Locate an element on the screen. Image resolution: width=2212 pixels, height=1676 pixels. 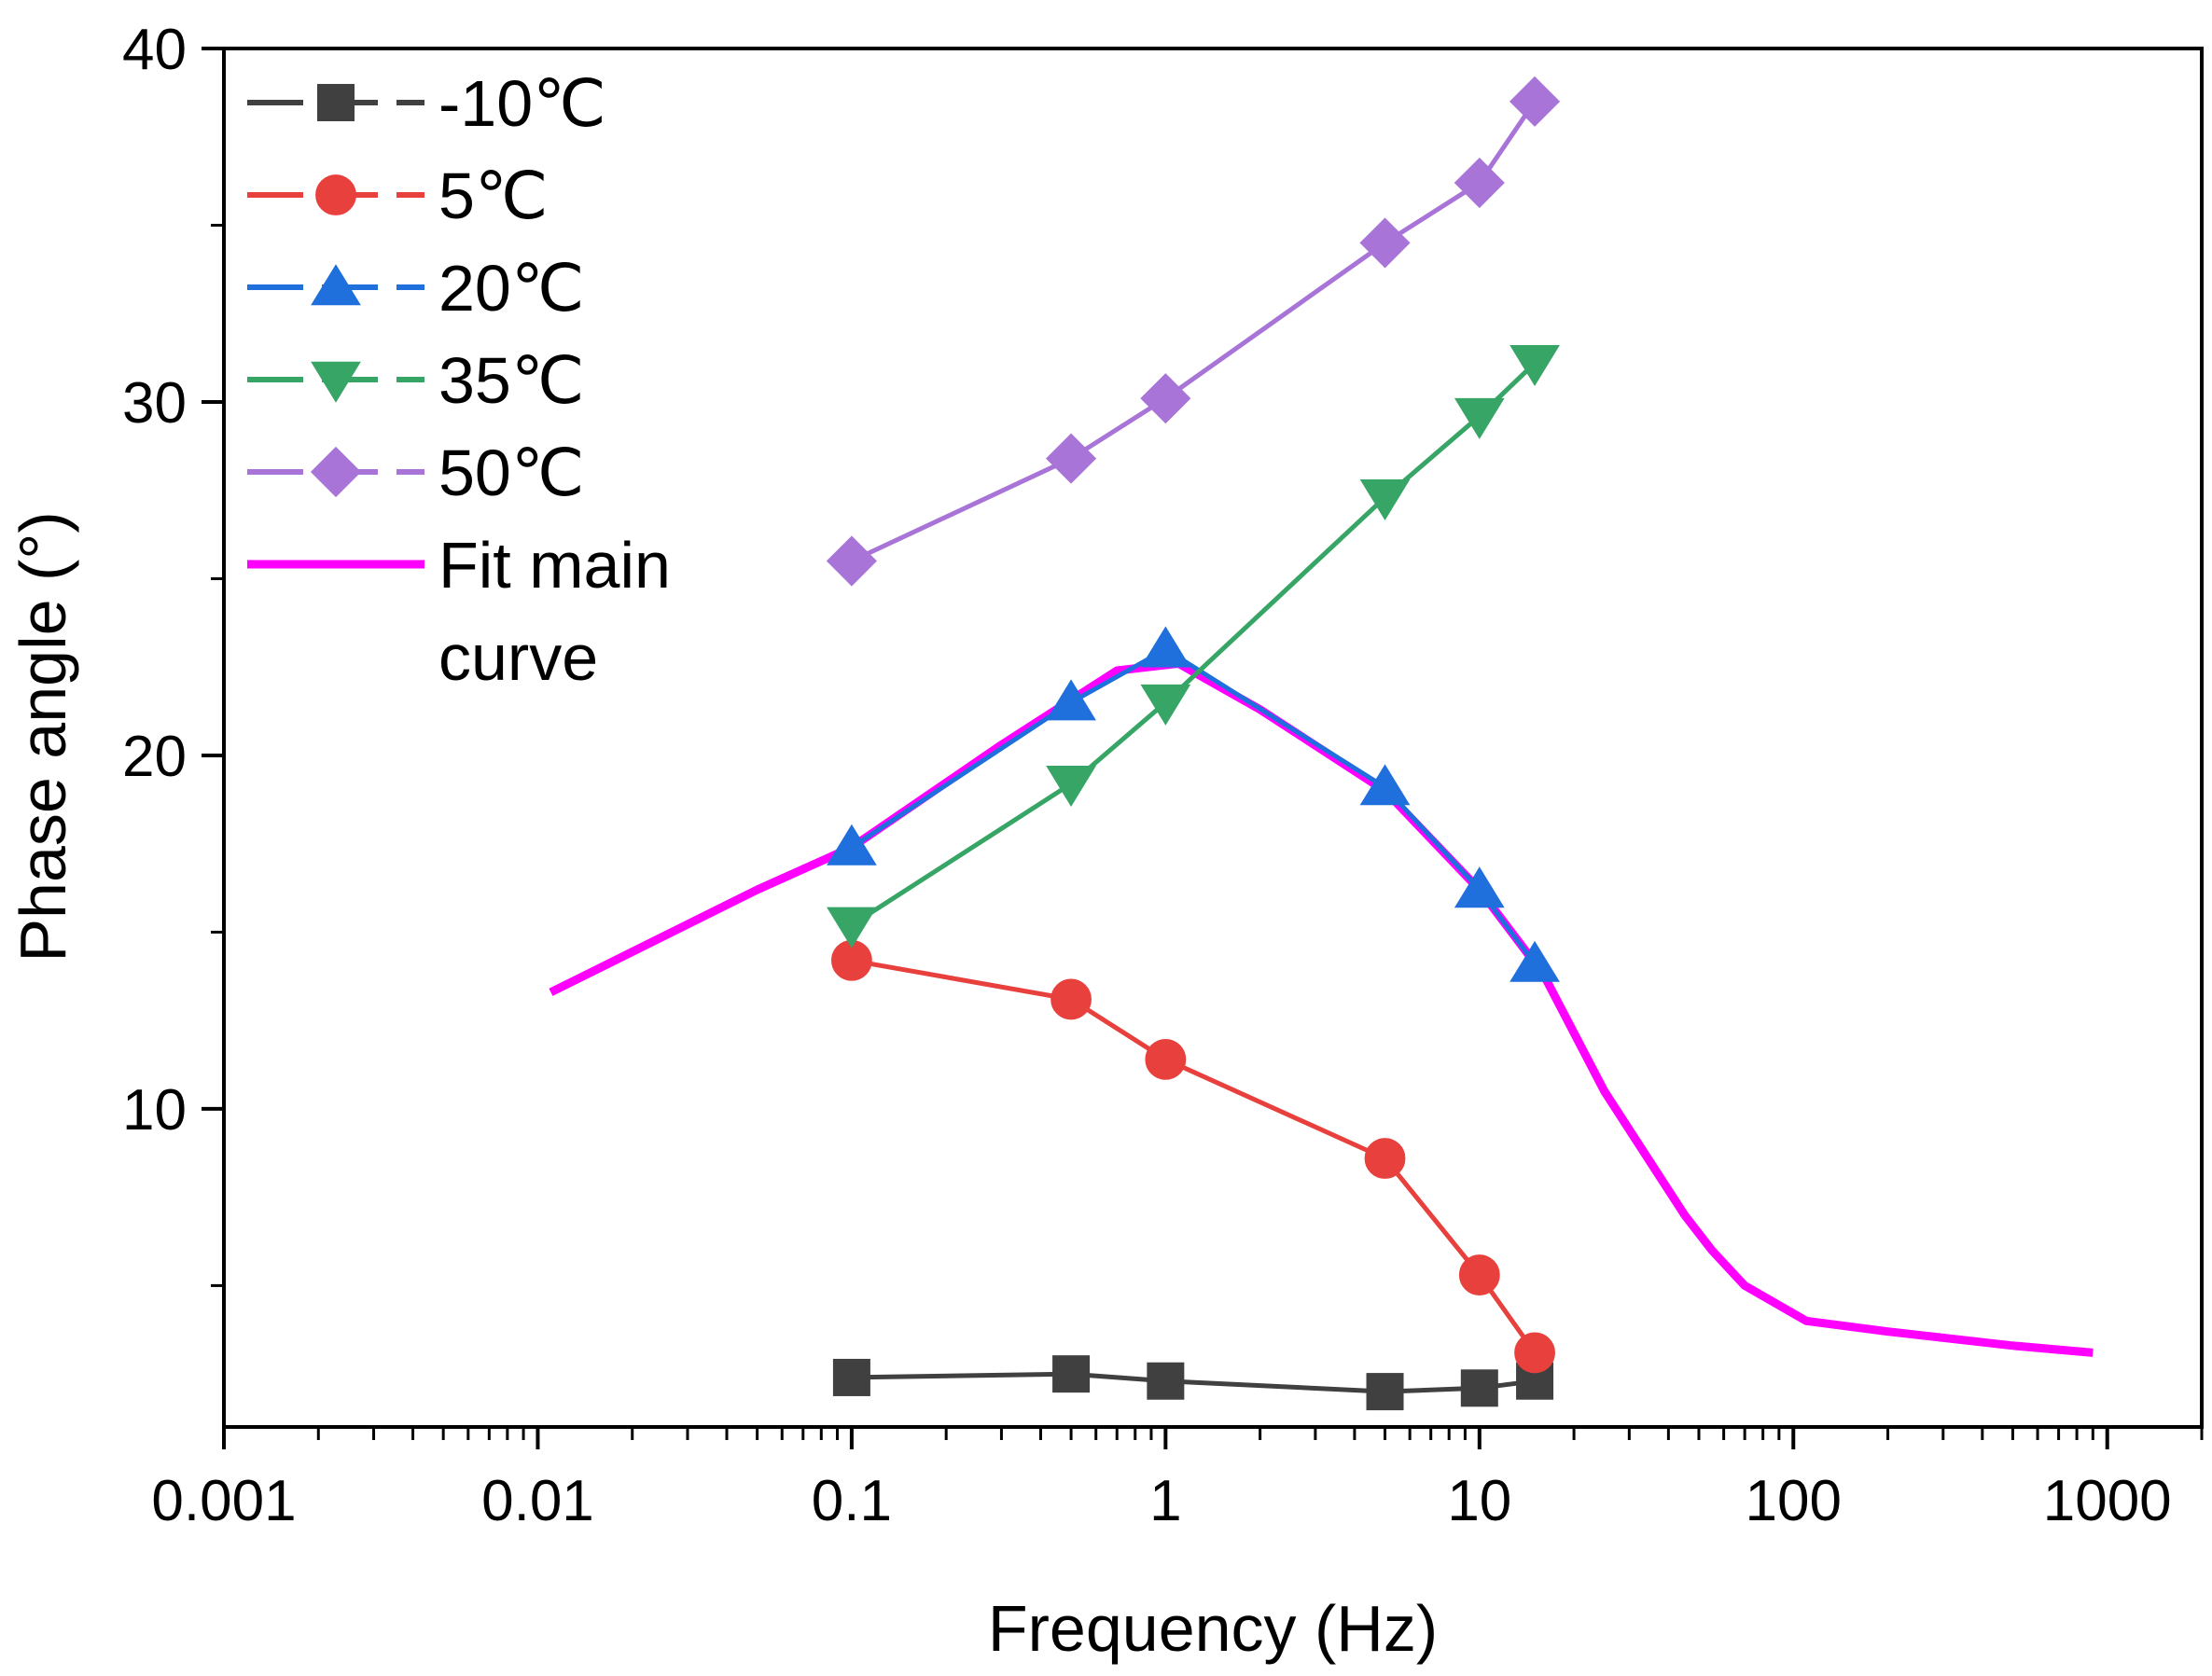
legend-label-2: 20℃ is located at coordinates (511, 288).